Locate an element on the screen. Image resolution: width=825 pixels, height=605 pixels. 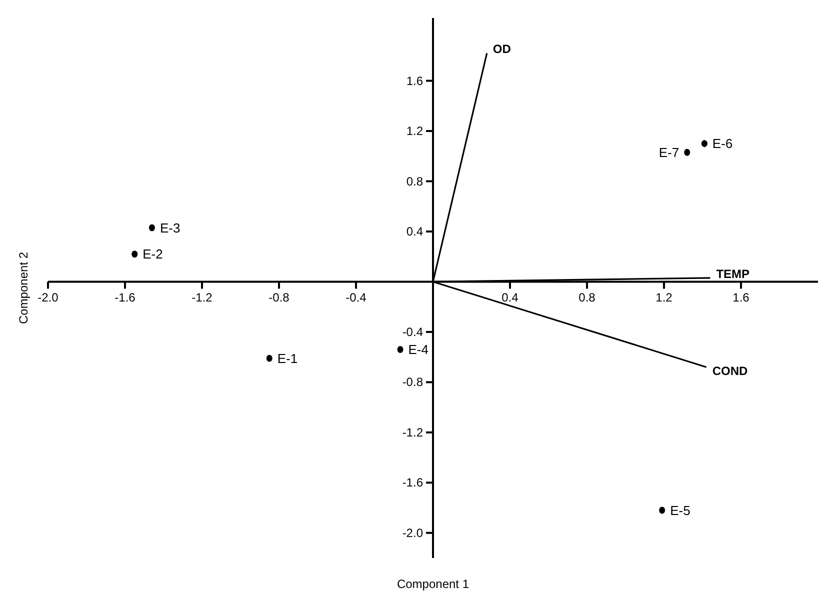
y-tick-label: -1.2 is located at coordinates (413, 432).